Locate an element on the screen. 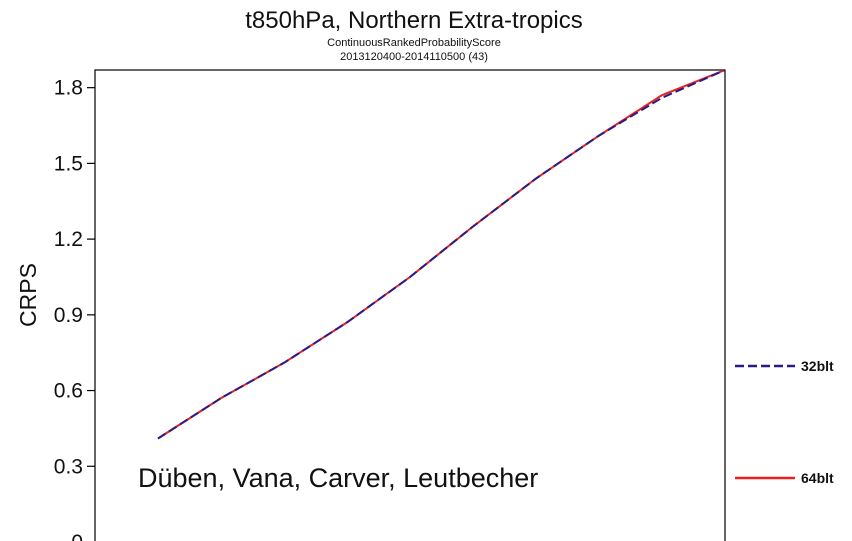  author-annotation: Düben, Vana, Carver, Leutbecher is located at coordinates (338, 478).